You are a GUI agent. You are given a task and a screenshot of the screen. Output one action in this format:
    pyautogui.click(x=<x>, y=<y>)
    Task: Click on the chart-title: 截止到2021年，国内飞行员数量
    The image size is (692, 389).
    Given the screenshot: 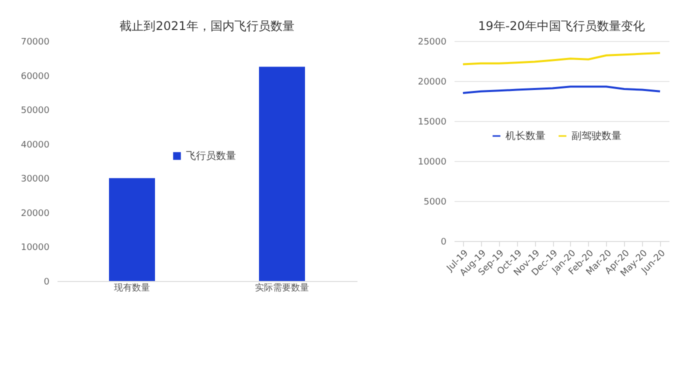 What is the action you would take?
    pyautogui.click(x=207, y=26)
    